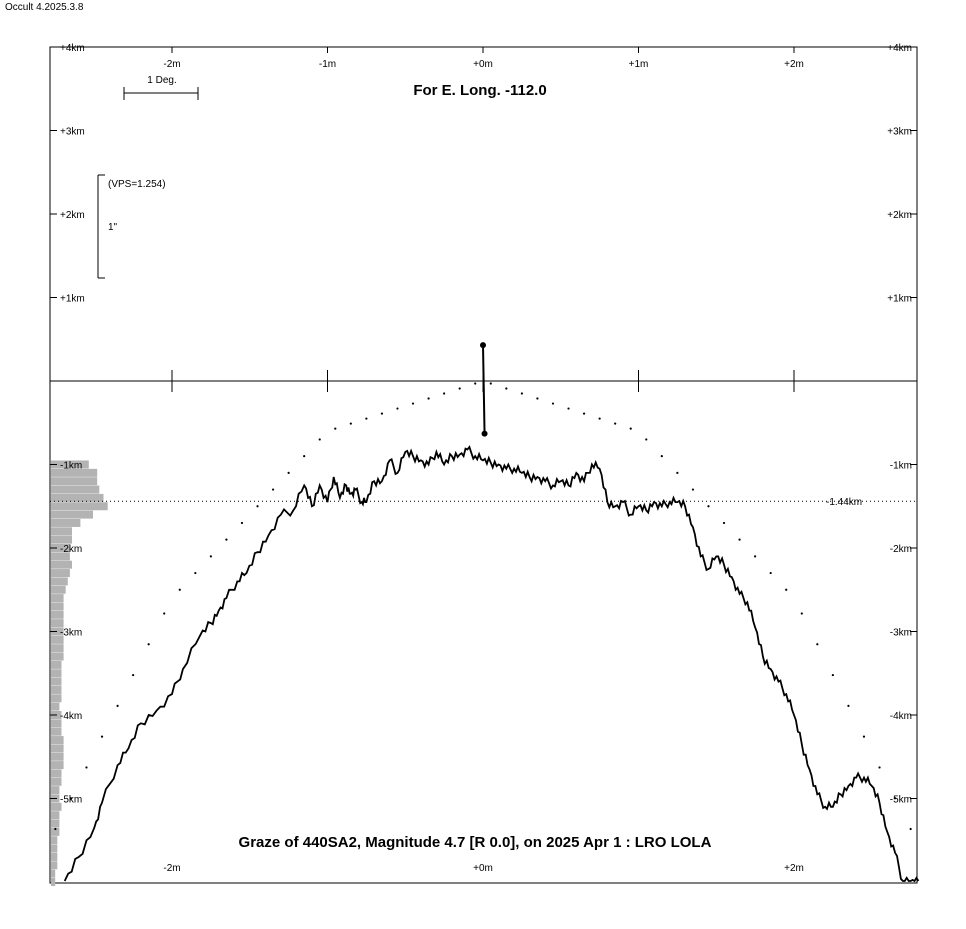 This screenshot has height=929, width=966. Describe the element at coordinates (44, 7) in the screenshot. I see `app-title: Occult 4.2025.3.8` at that location.